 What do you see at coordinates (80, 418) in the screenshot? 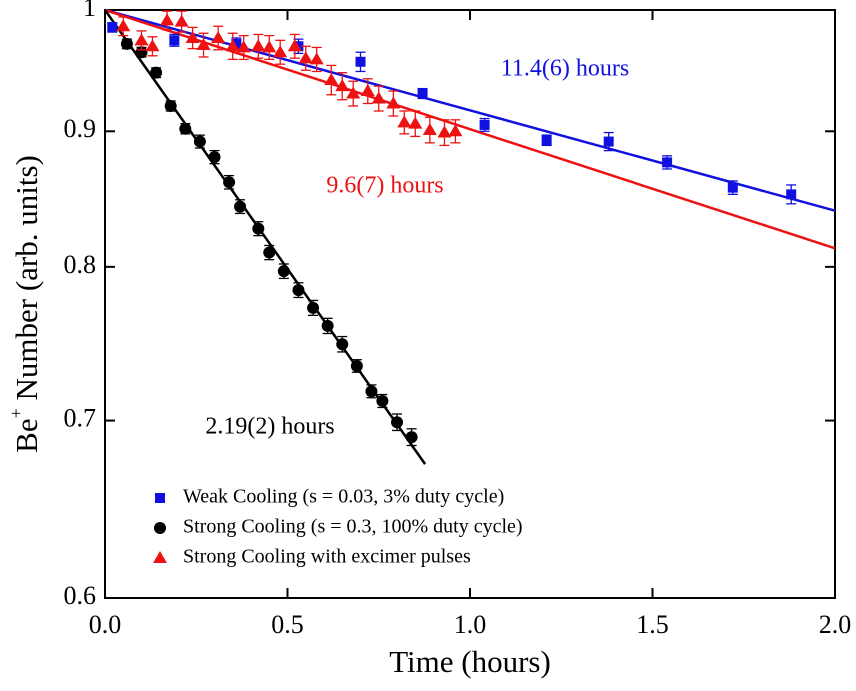
I see `y-tick-label: 0.7` at bounding box center [80, 418].